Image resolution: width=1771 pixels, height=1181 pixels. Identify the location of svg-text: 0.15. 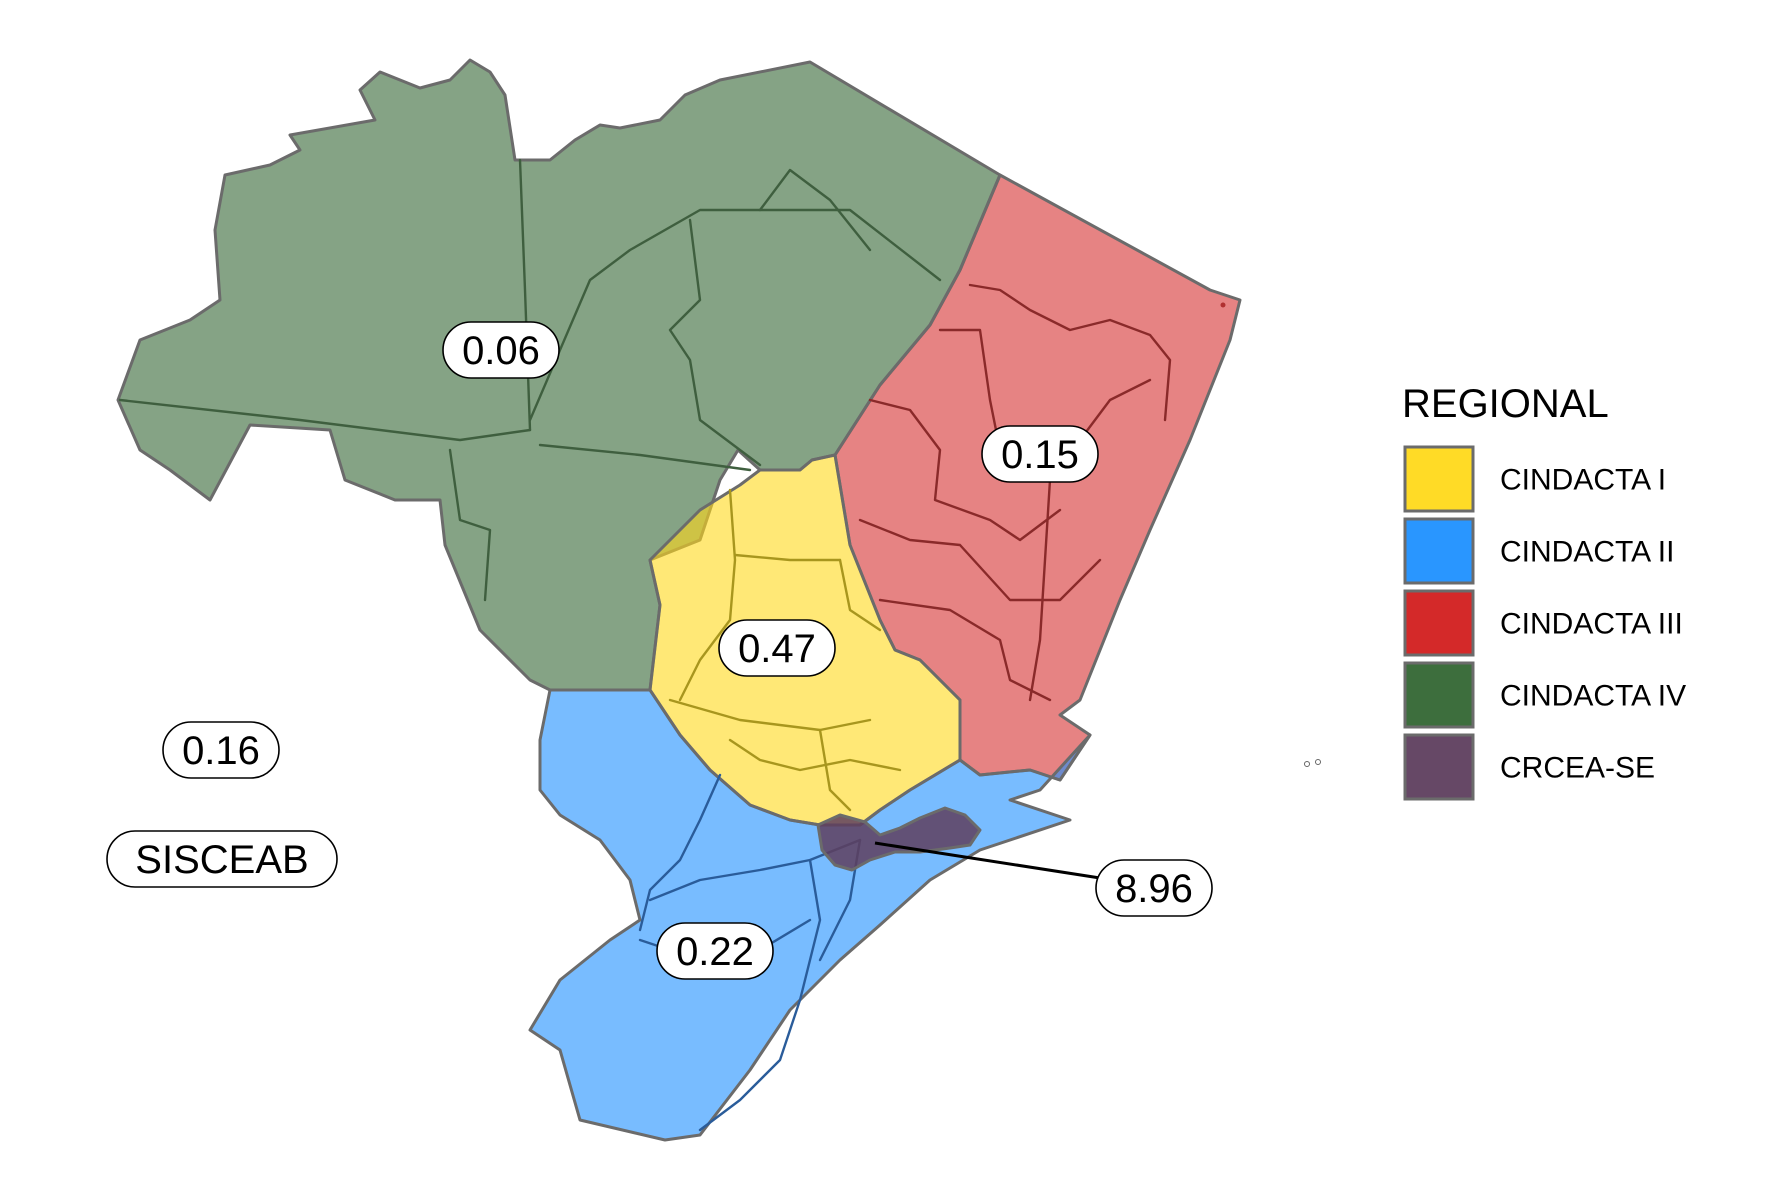
(1040, 455).